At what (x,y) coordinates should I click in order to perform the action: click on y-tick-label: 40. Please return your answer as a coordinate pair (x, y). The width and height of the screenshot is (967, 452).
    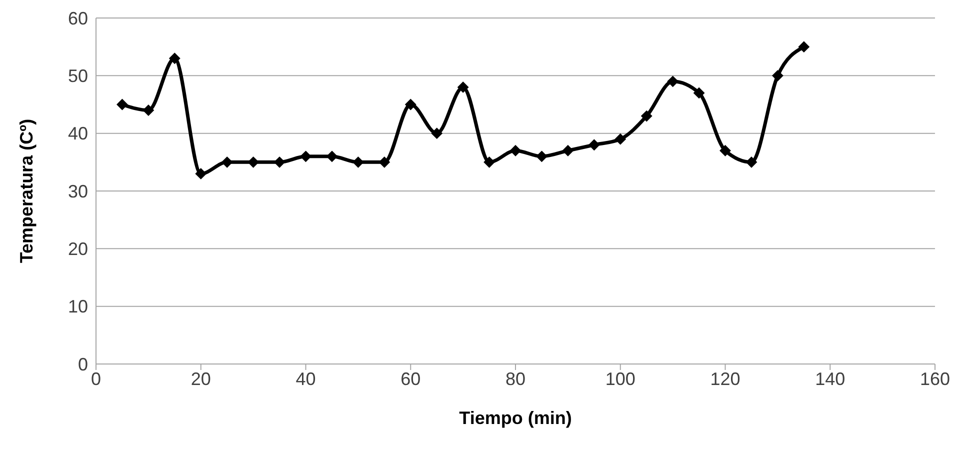
    Looking at the image, I should click on (78, 134).